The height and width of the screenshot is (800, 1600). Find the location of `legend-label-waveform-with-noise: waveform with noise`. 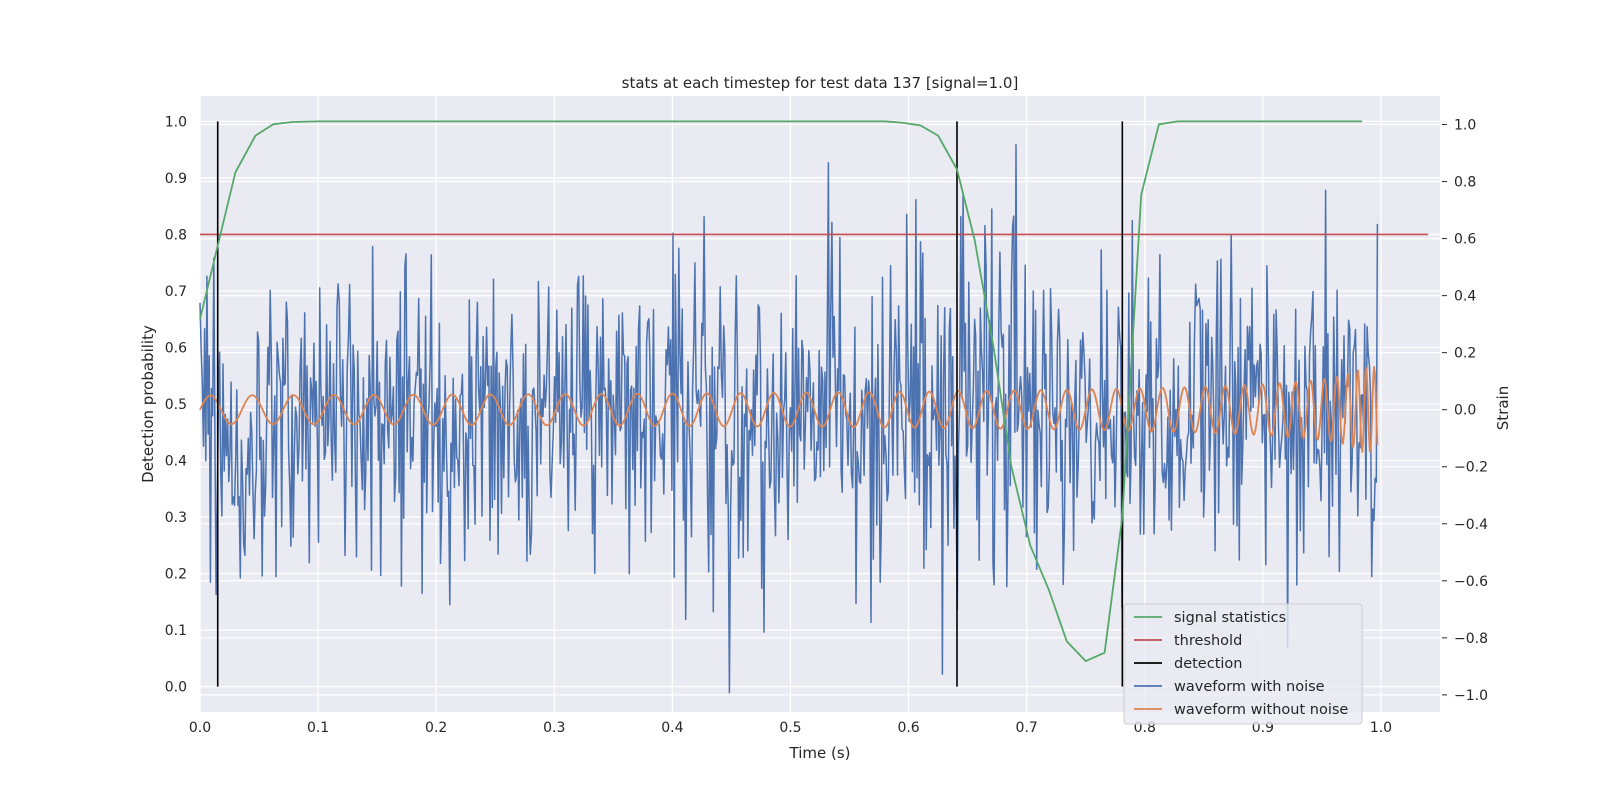

legend-label-waveform-with-noise: waveform with noise is located at coordinates (1249, 687).